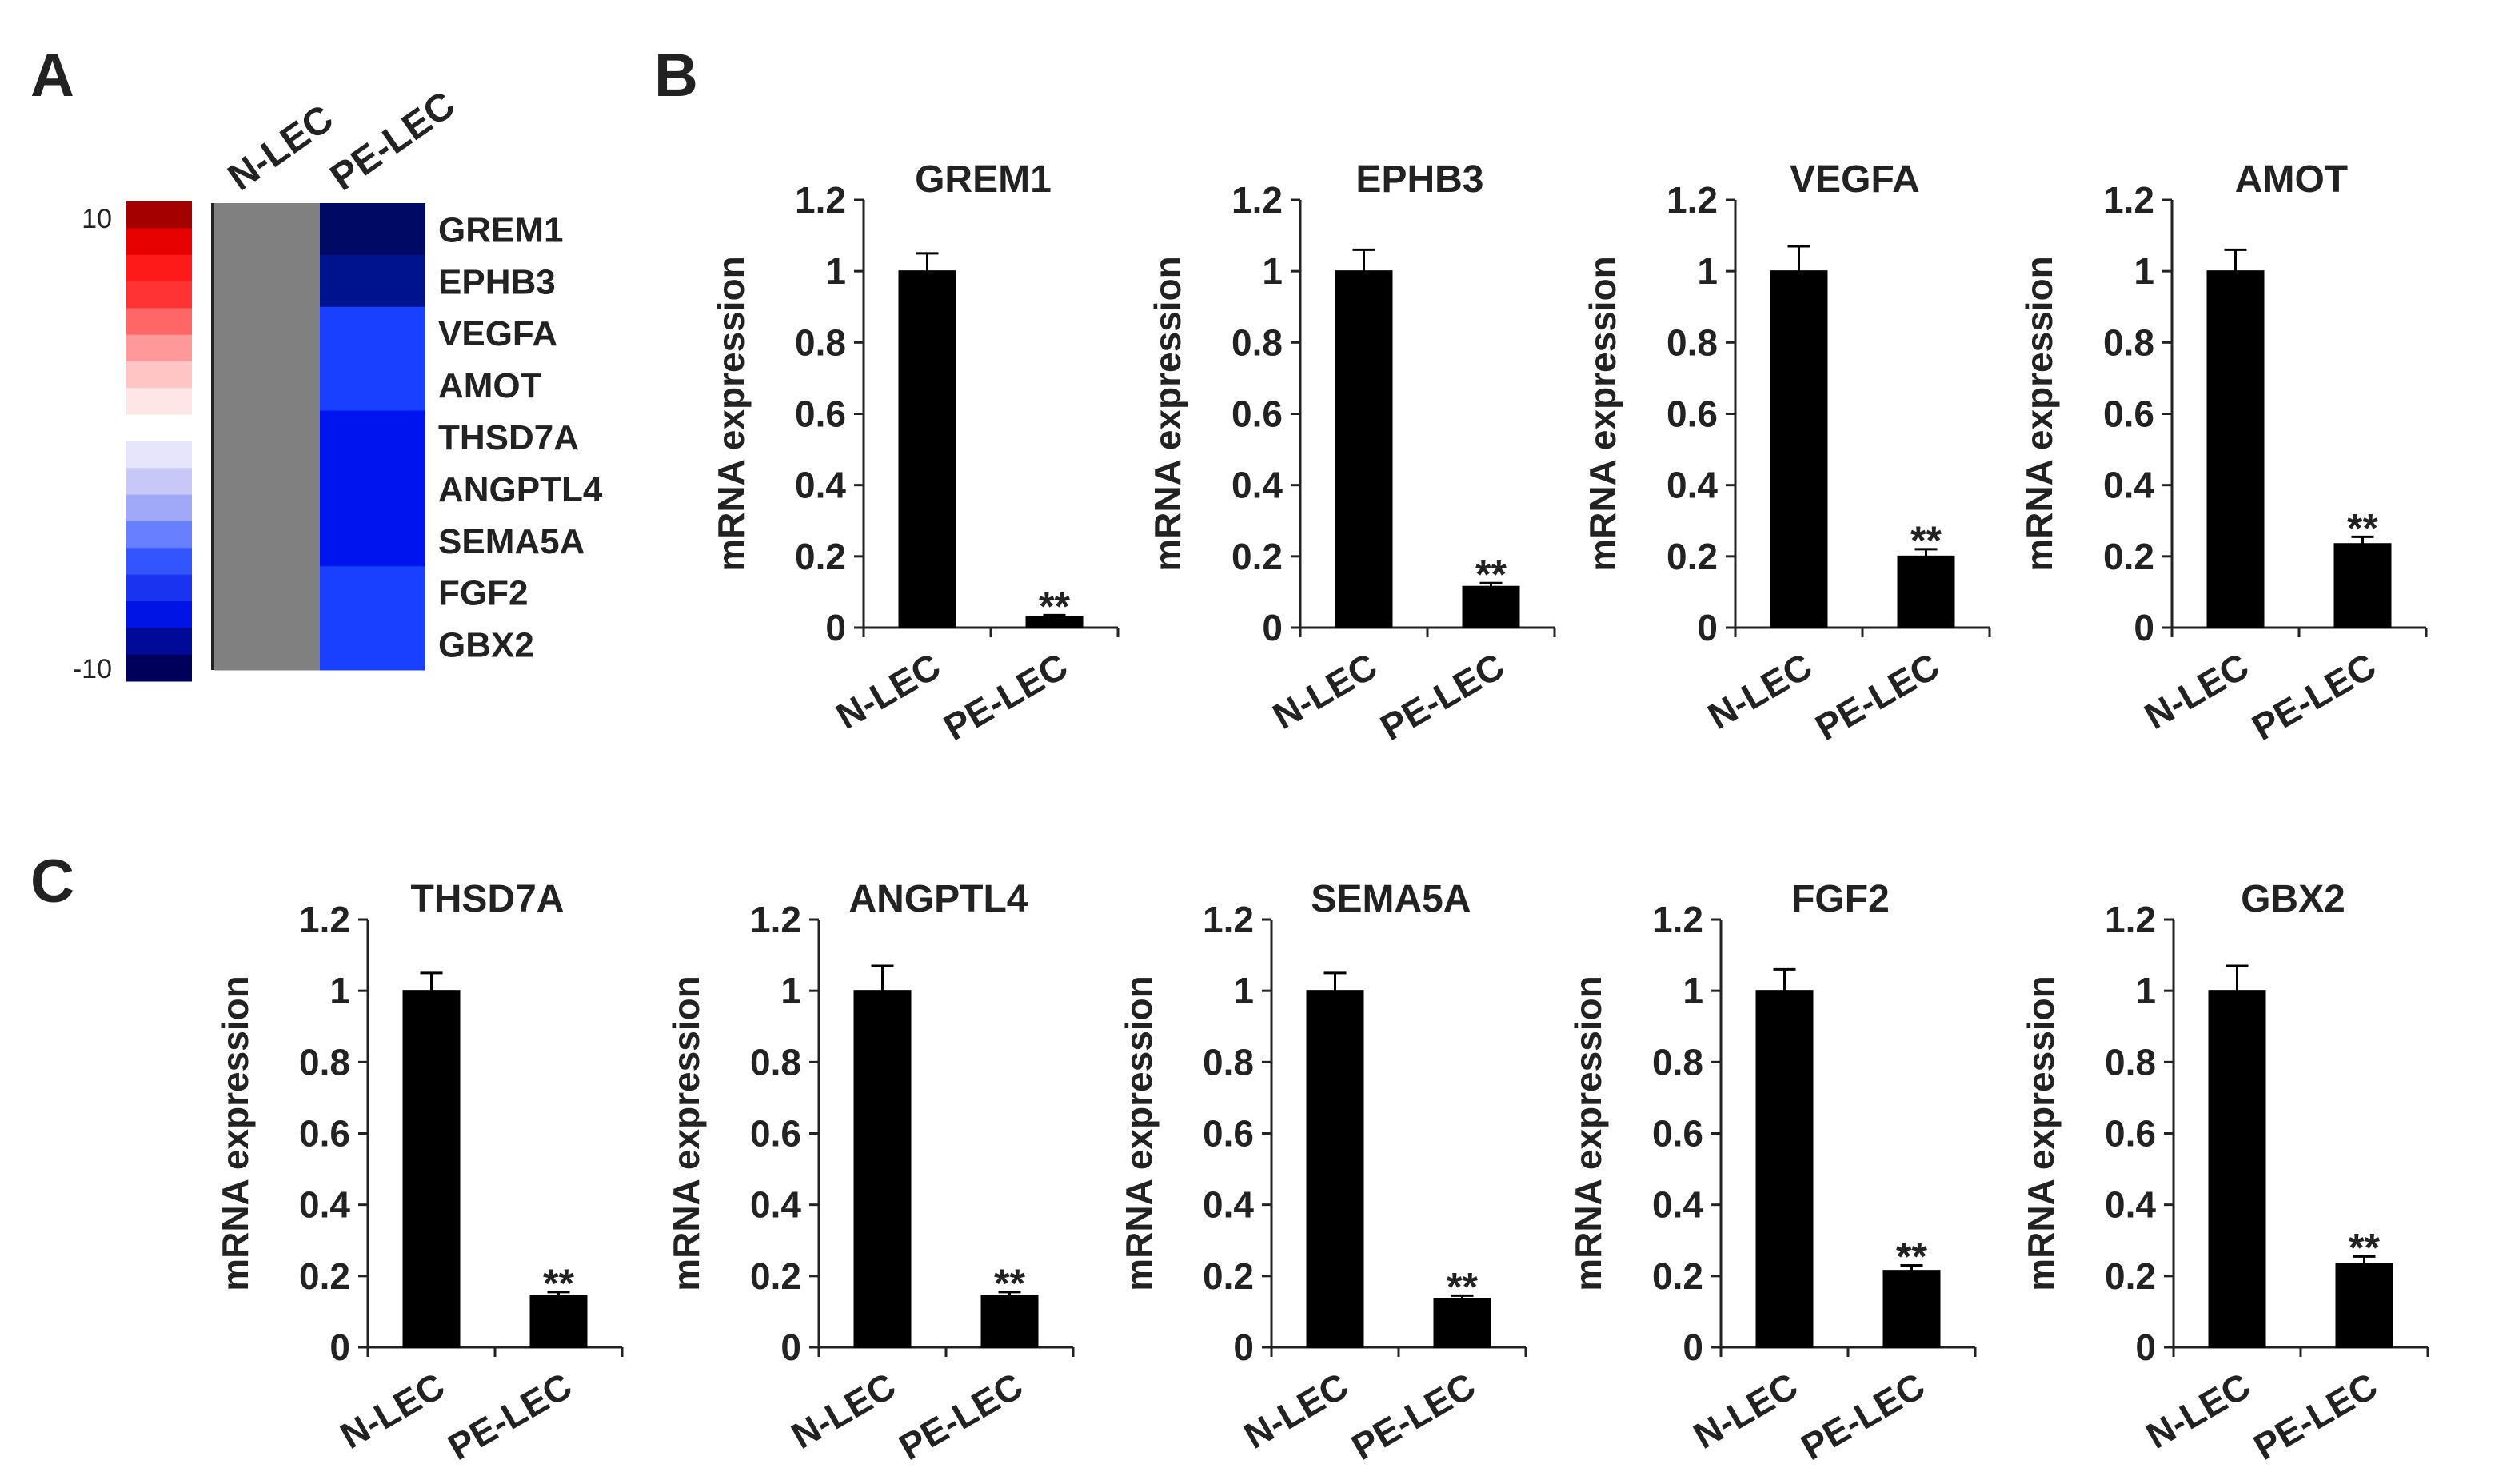 Image resolution: width=2495 pixels, height=1484 pixels. I want to click on heatmap-gene-label: GBX2, so click(486, 645).